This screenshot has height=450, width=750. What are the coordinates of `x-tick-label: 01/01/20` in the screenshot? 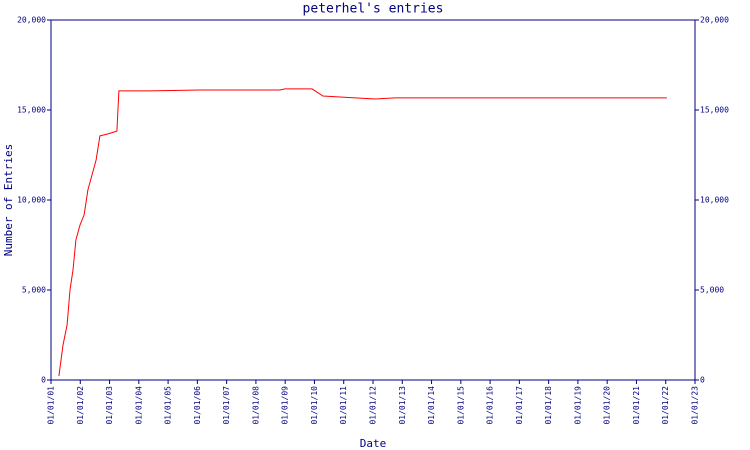 It's located at (607, 405).